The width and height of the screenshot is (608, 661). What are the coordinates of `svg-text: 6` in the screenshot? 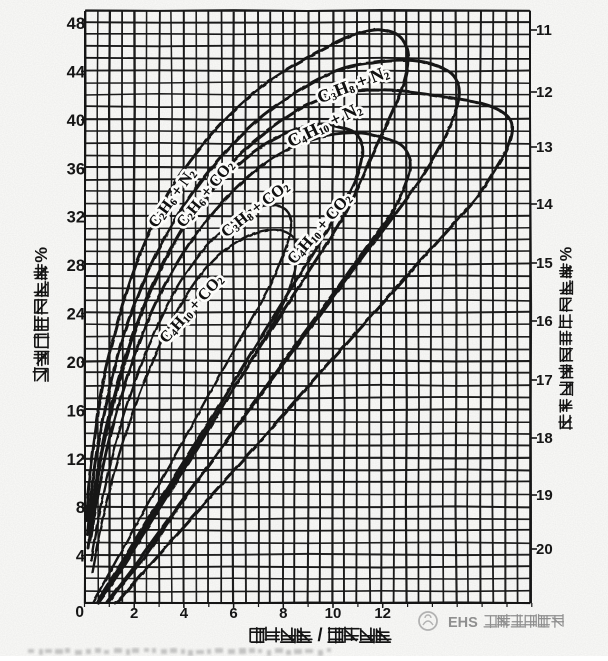 It's located at (233, 613).